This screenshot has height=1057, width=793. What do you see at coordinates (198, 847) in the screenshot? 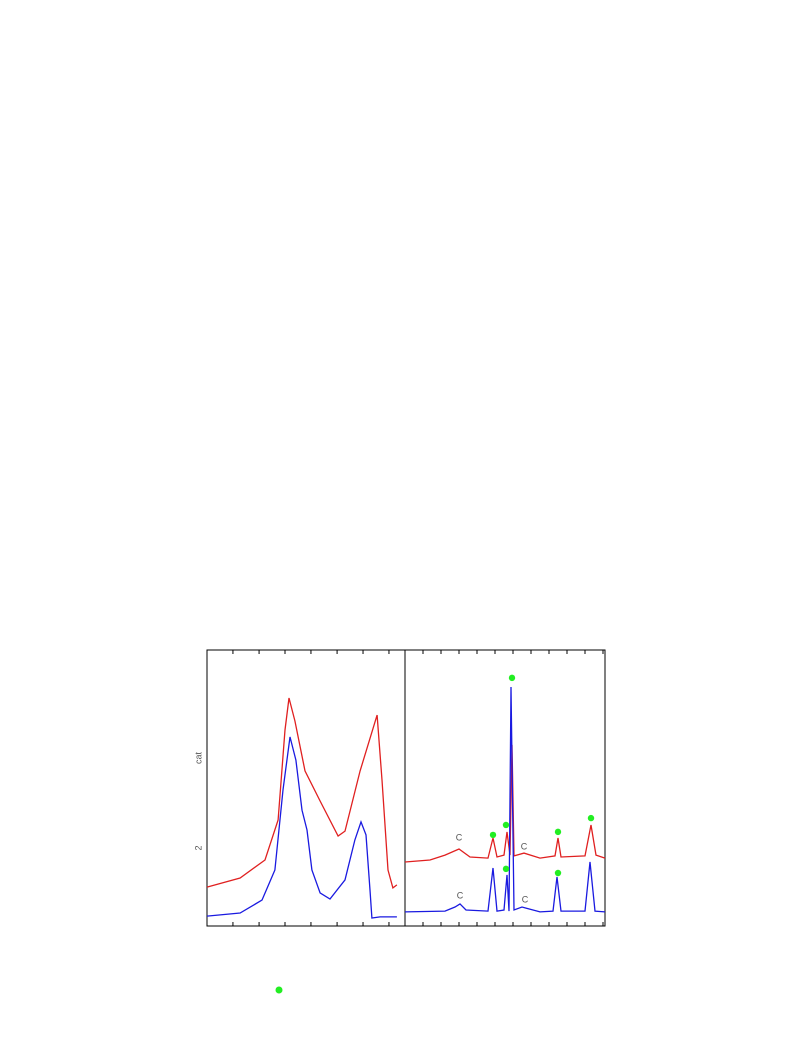
I see `y-label-part: 2` at bounding box center [198, 847].